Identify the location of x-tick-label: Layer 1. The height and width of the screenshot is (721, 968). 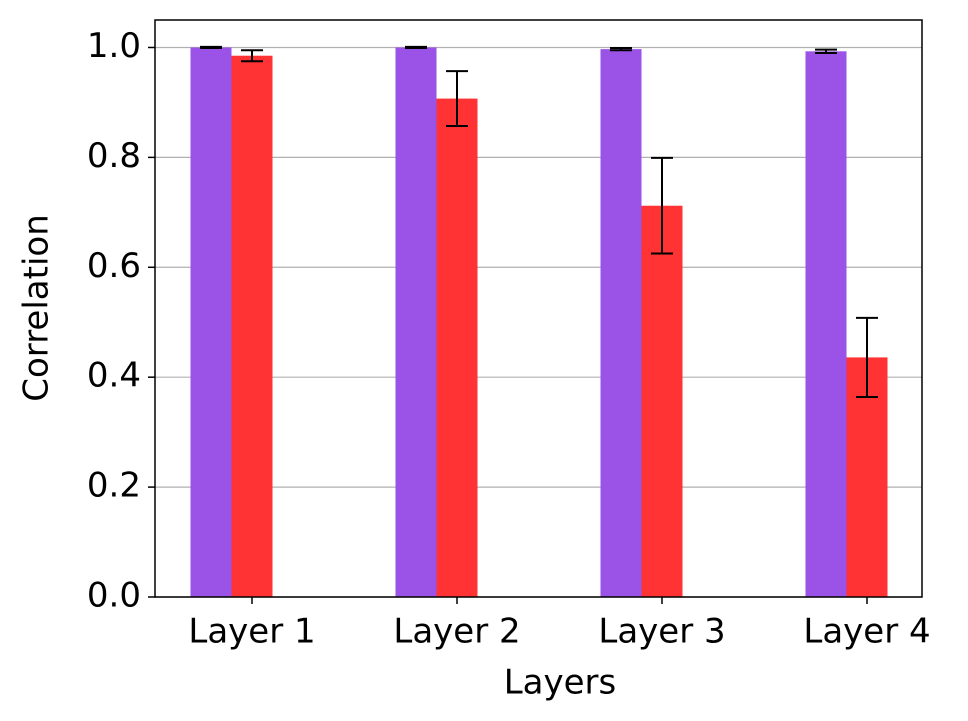
(251, 632).